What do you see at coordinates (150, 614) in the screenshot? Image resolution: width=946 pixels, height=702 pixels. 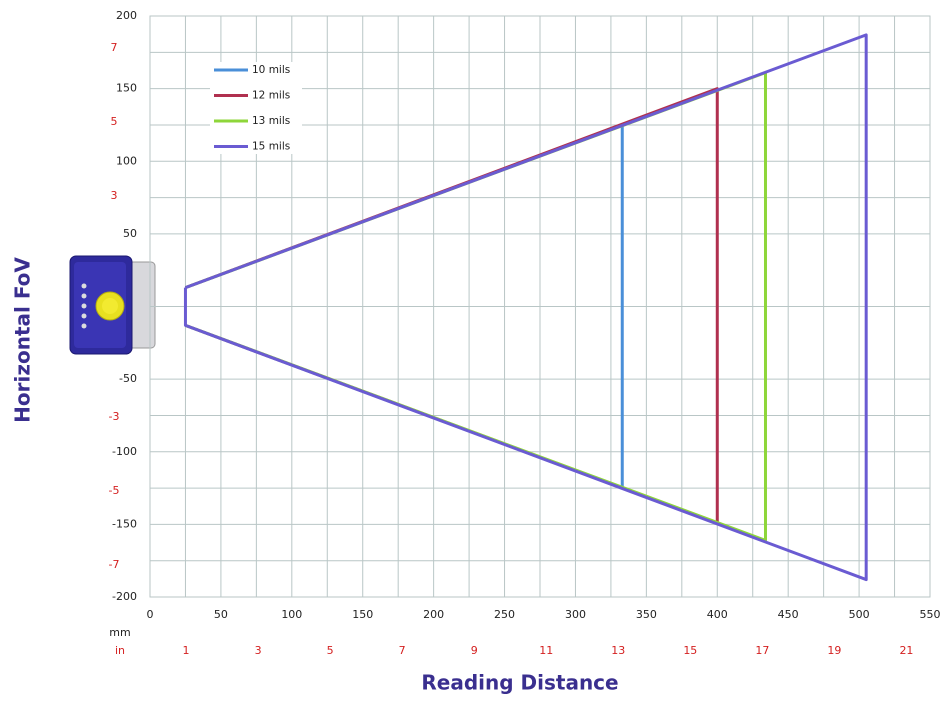 I see `x-tick-label: 0` at bounding box center [150, 614].